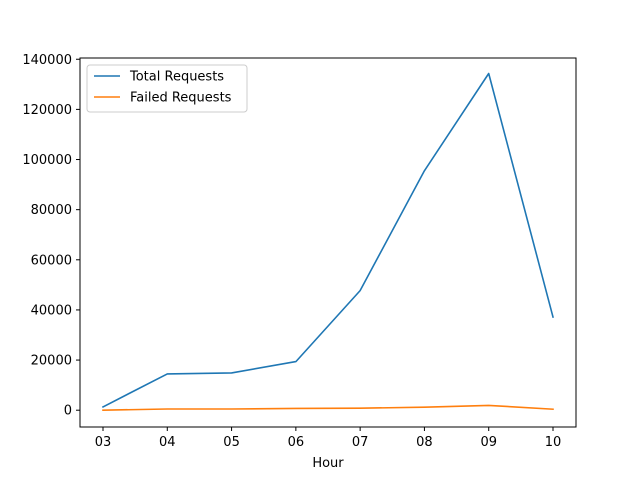 The image size is (640, 480). What do you see at coordinates (51, 361) in the screenshot?
I see `y-tick-label: 20000` at bounding box center [51, 361].